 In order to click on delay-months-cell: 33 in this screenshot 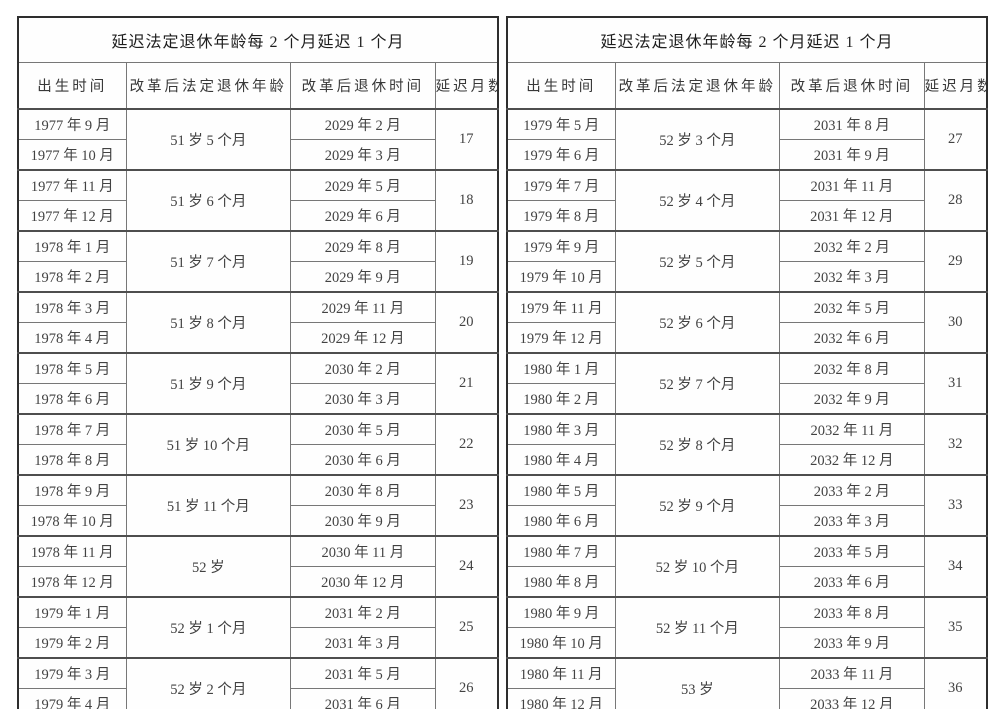, I will do `click(955, 505)`.